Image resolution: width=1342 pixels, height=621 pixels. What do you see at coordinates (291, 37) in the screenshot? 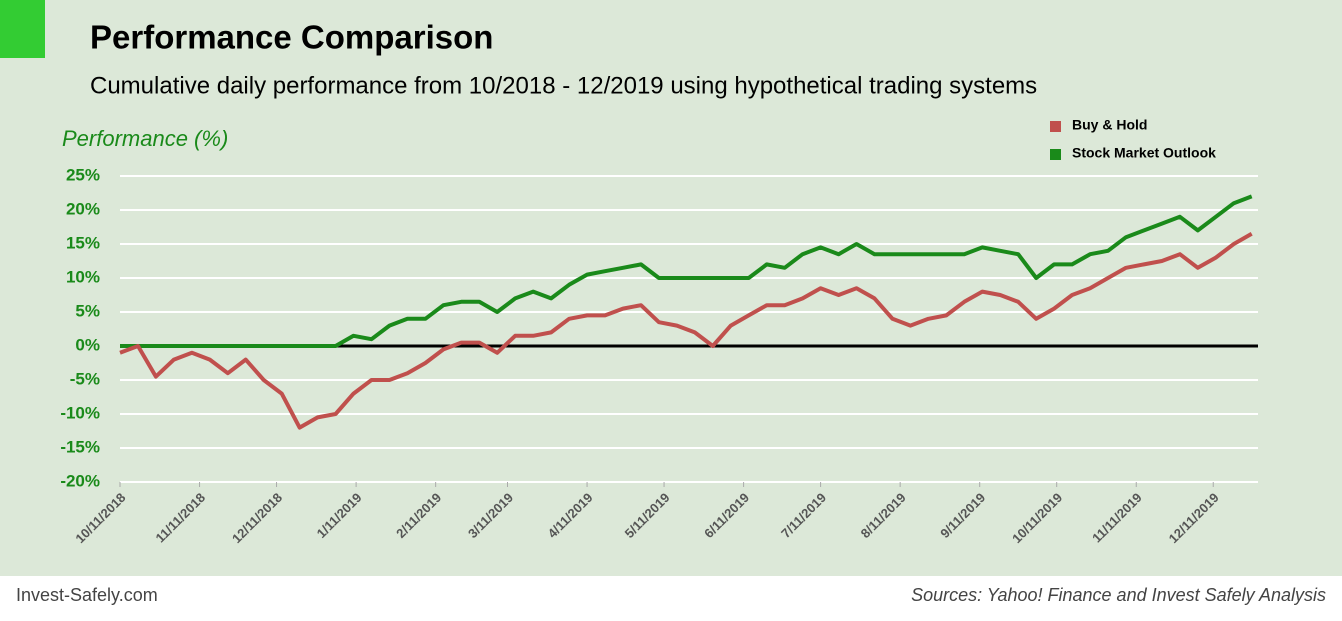
I see `chart-title: Performance Comparison` at bounding box center [291, 37].